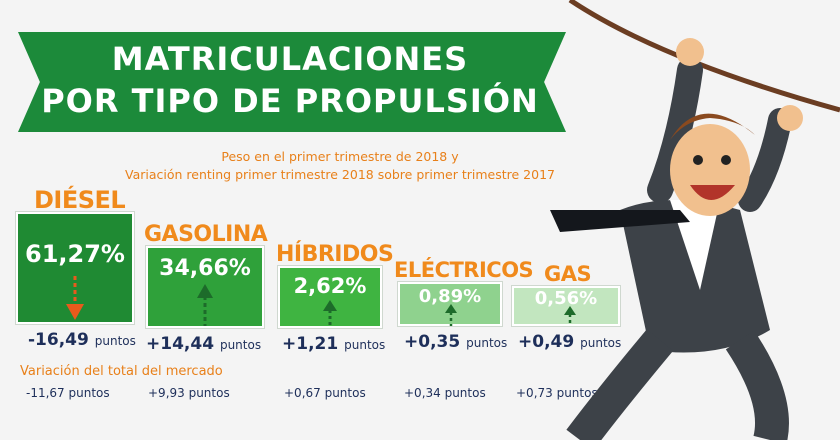 This screenshot has width=840, height=440. I want to click on category-label-diesel: DIÉSEL, so click(80, 200).